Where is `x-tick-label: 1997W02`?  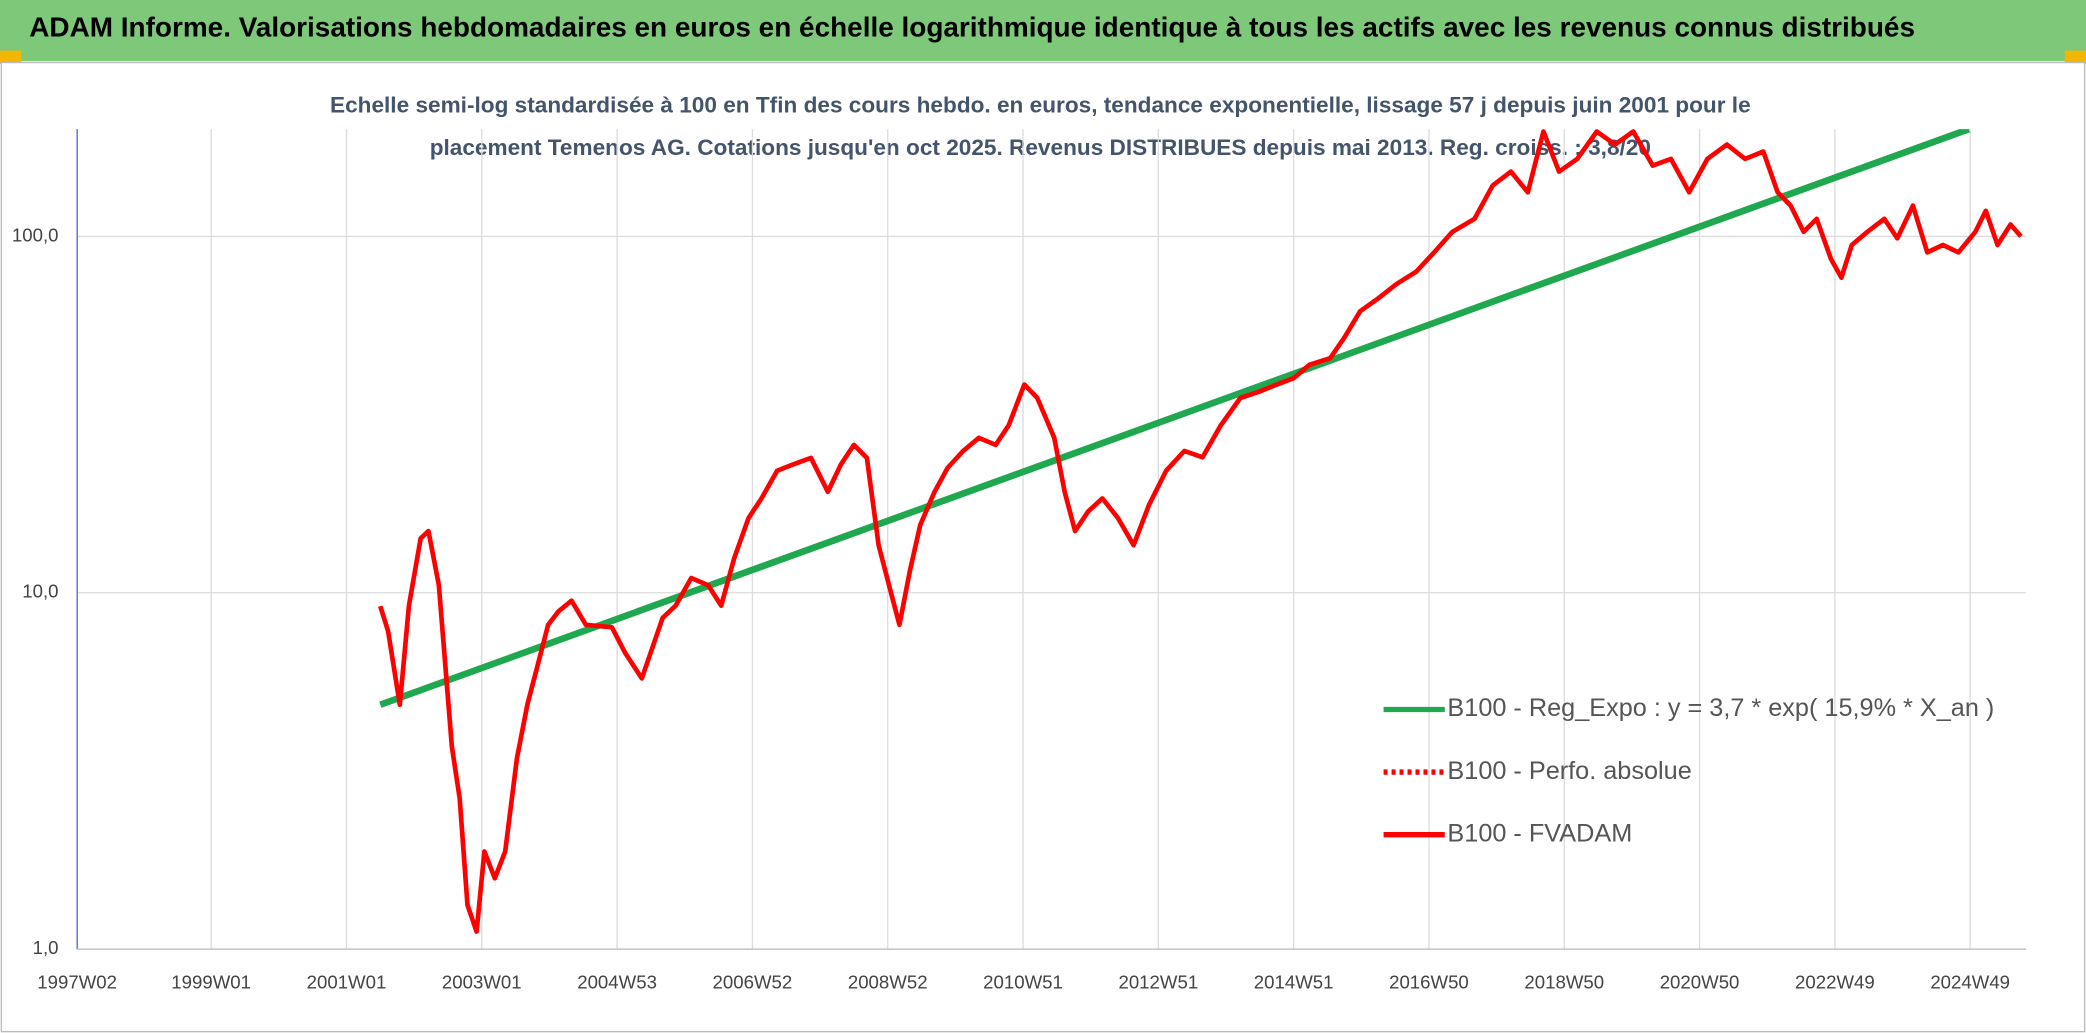 x-tick-label: 1997W02 is located at coordinates (77, 982).